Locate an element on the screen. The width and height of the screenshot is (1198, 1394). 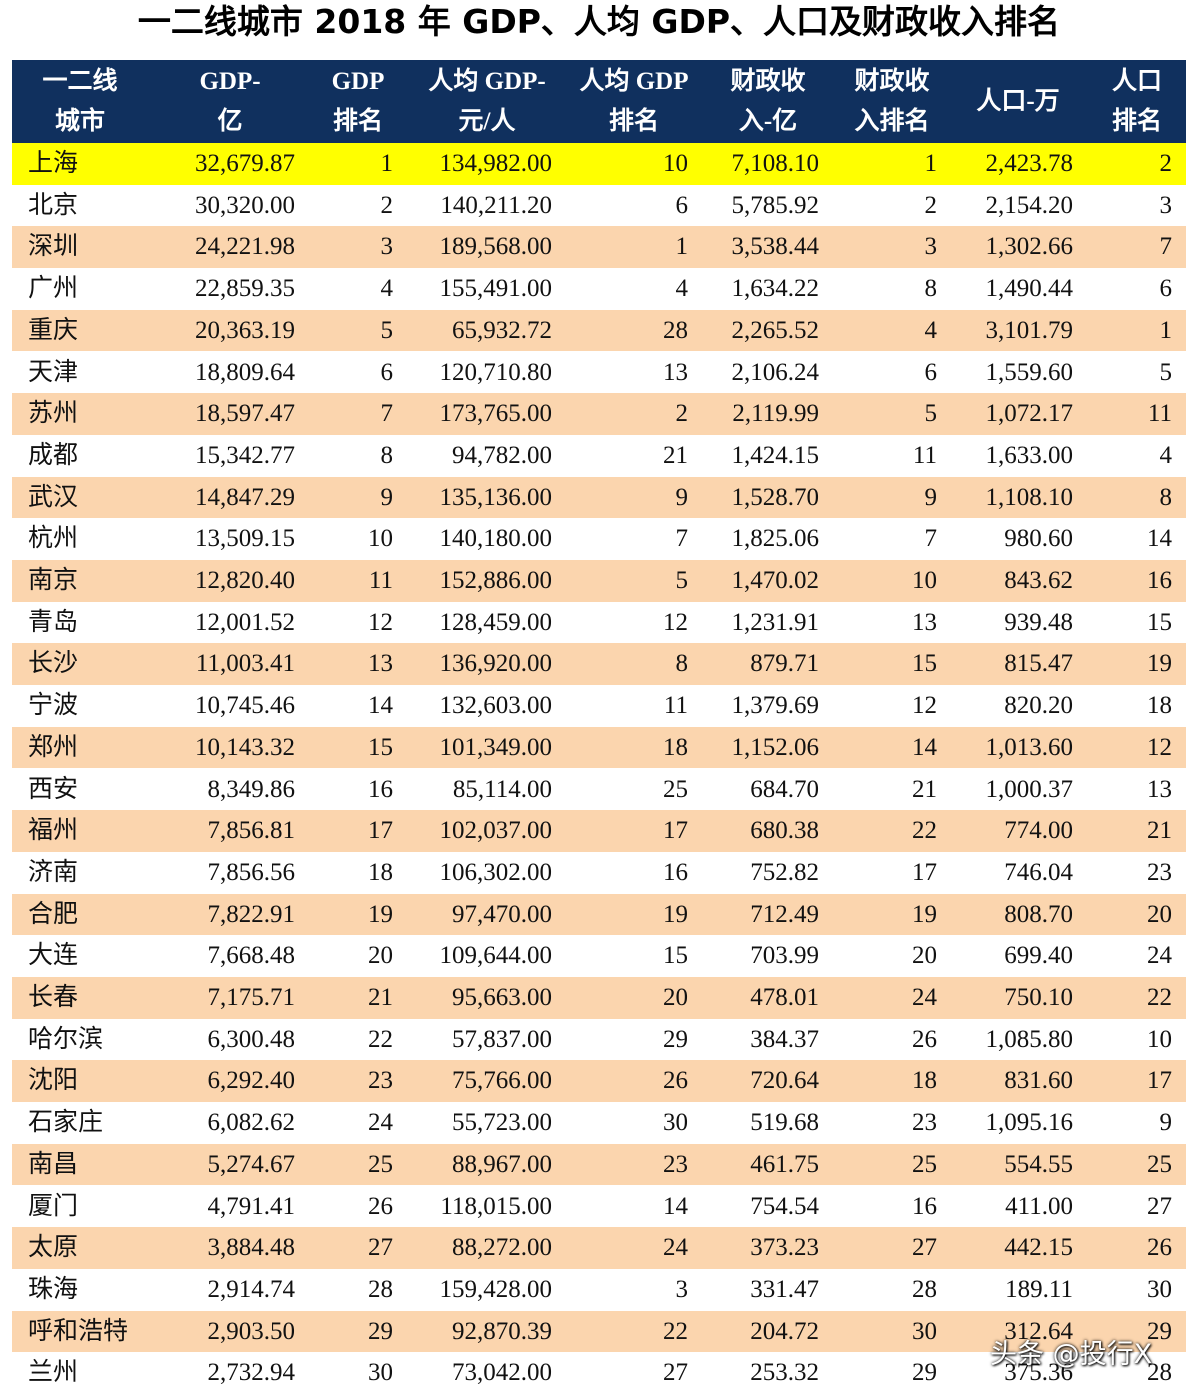
number-cell: 20 is located at coordinates (924, 956).